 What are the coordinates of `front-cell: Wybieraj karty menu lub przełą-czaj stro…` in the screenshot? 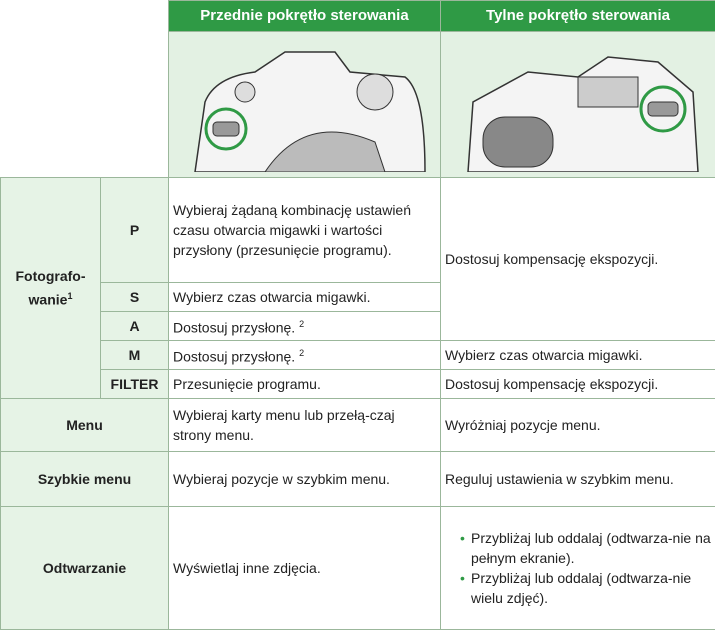 It's located at (304, 425).